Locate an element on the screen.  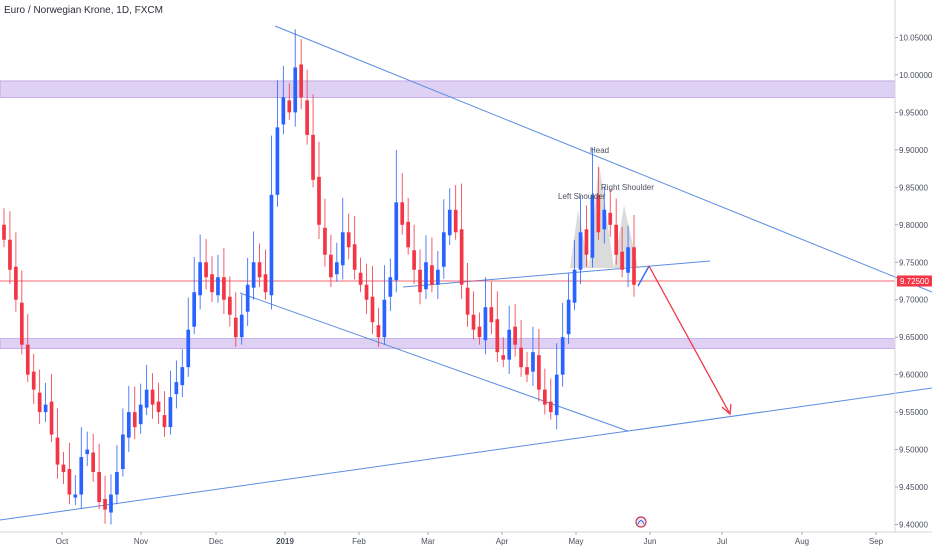
neckline is located at coordinates (556, 274).